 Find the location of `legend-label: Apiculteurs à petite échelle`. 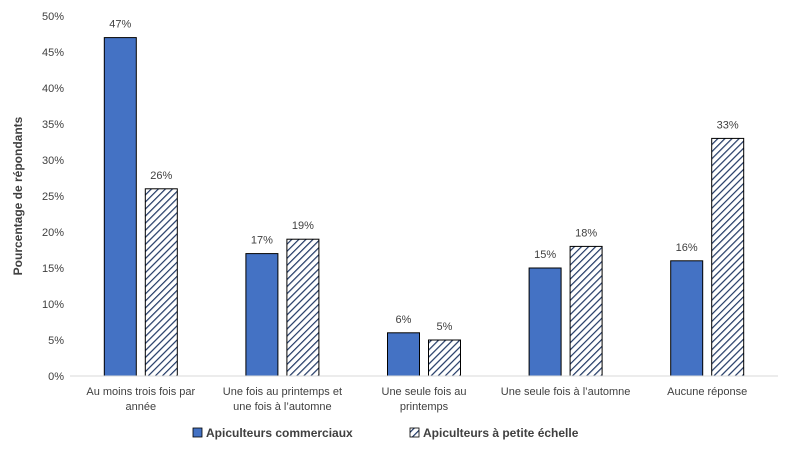

legend-label: Apiculteurs à petite échelle is located at coordinates (501, 433).